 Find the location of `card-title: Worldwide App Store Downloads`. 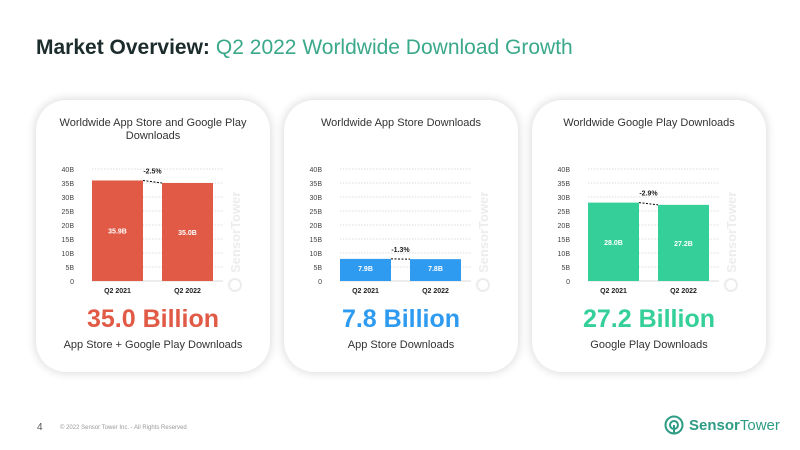

card-title: Worldwide App Store Downloads is located at coordinates (401, 123).